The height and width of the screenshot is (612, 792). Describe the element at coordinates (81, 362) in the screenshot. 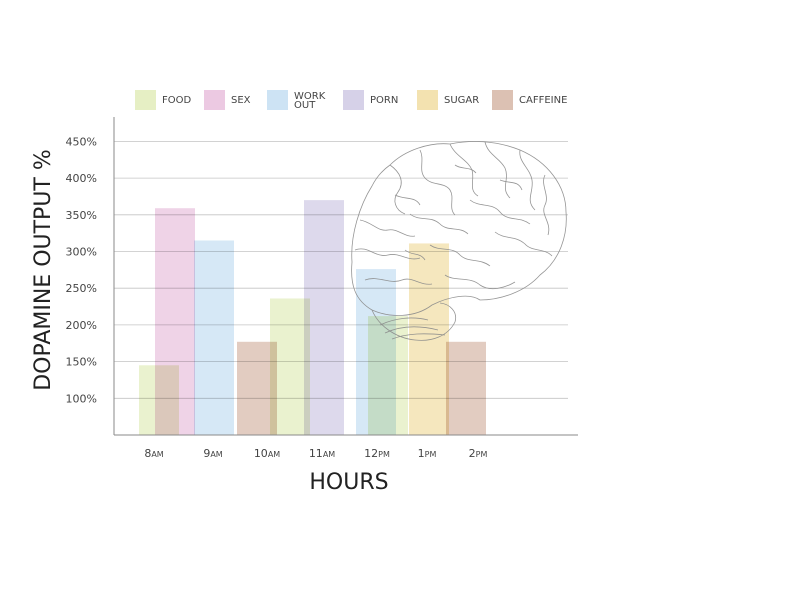

I see `y-tick-label: 150%` at that location.